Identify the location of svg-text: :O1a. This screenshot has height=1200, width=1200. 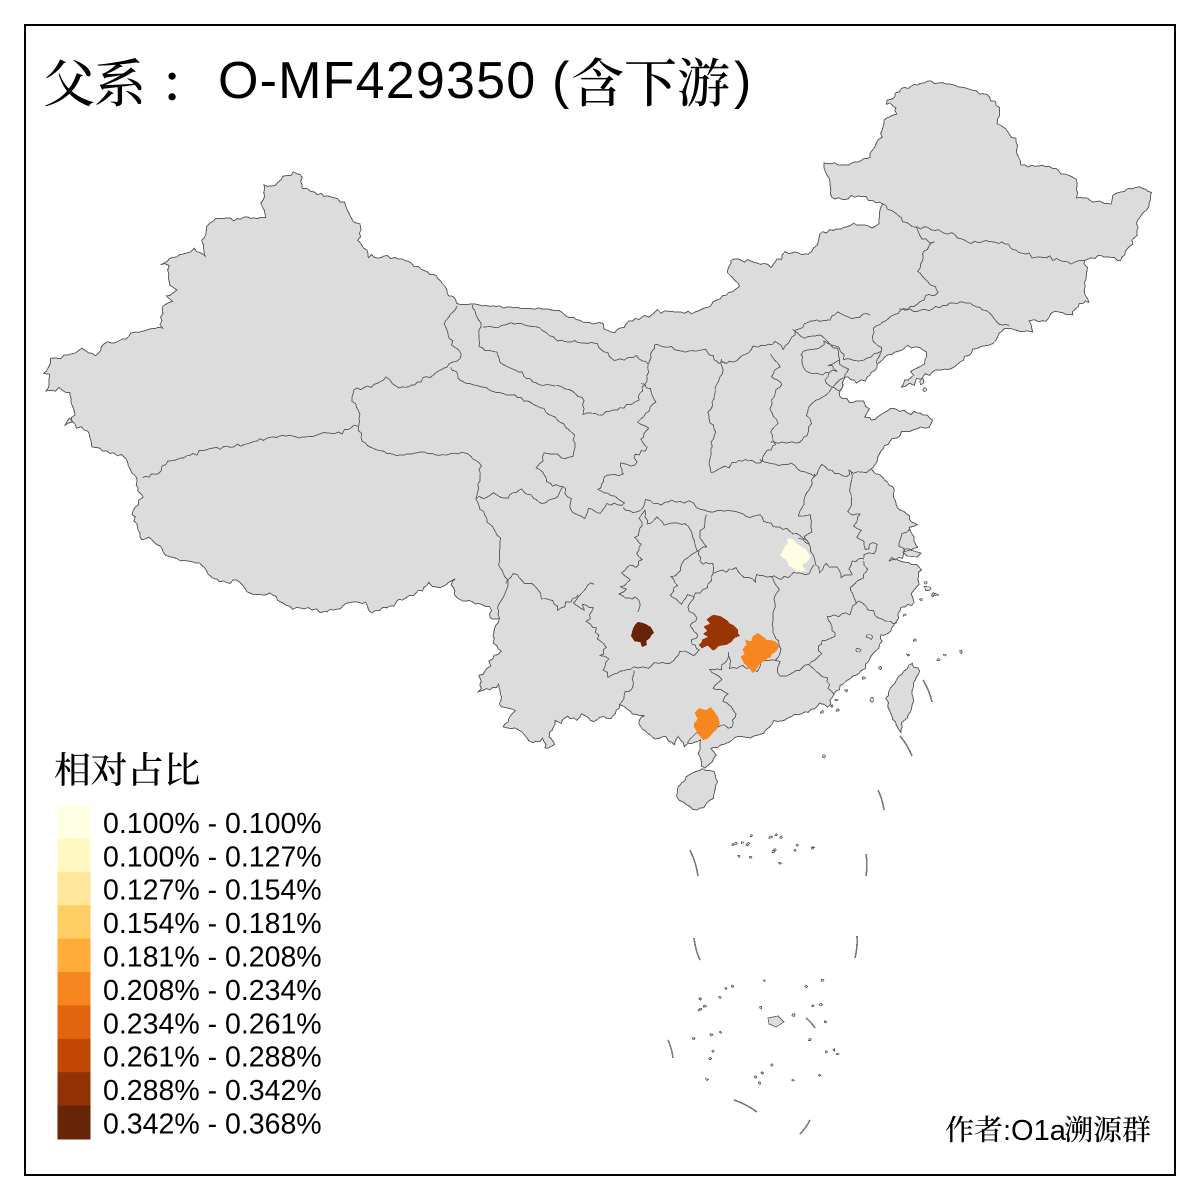
(1035, 1131).